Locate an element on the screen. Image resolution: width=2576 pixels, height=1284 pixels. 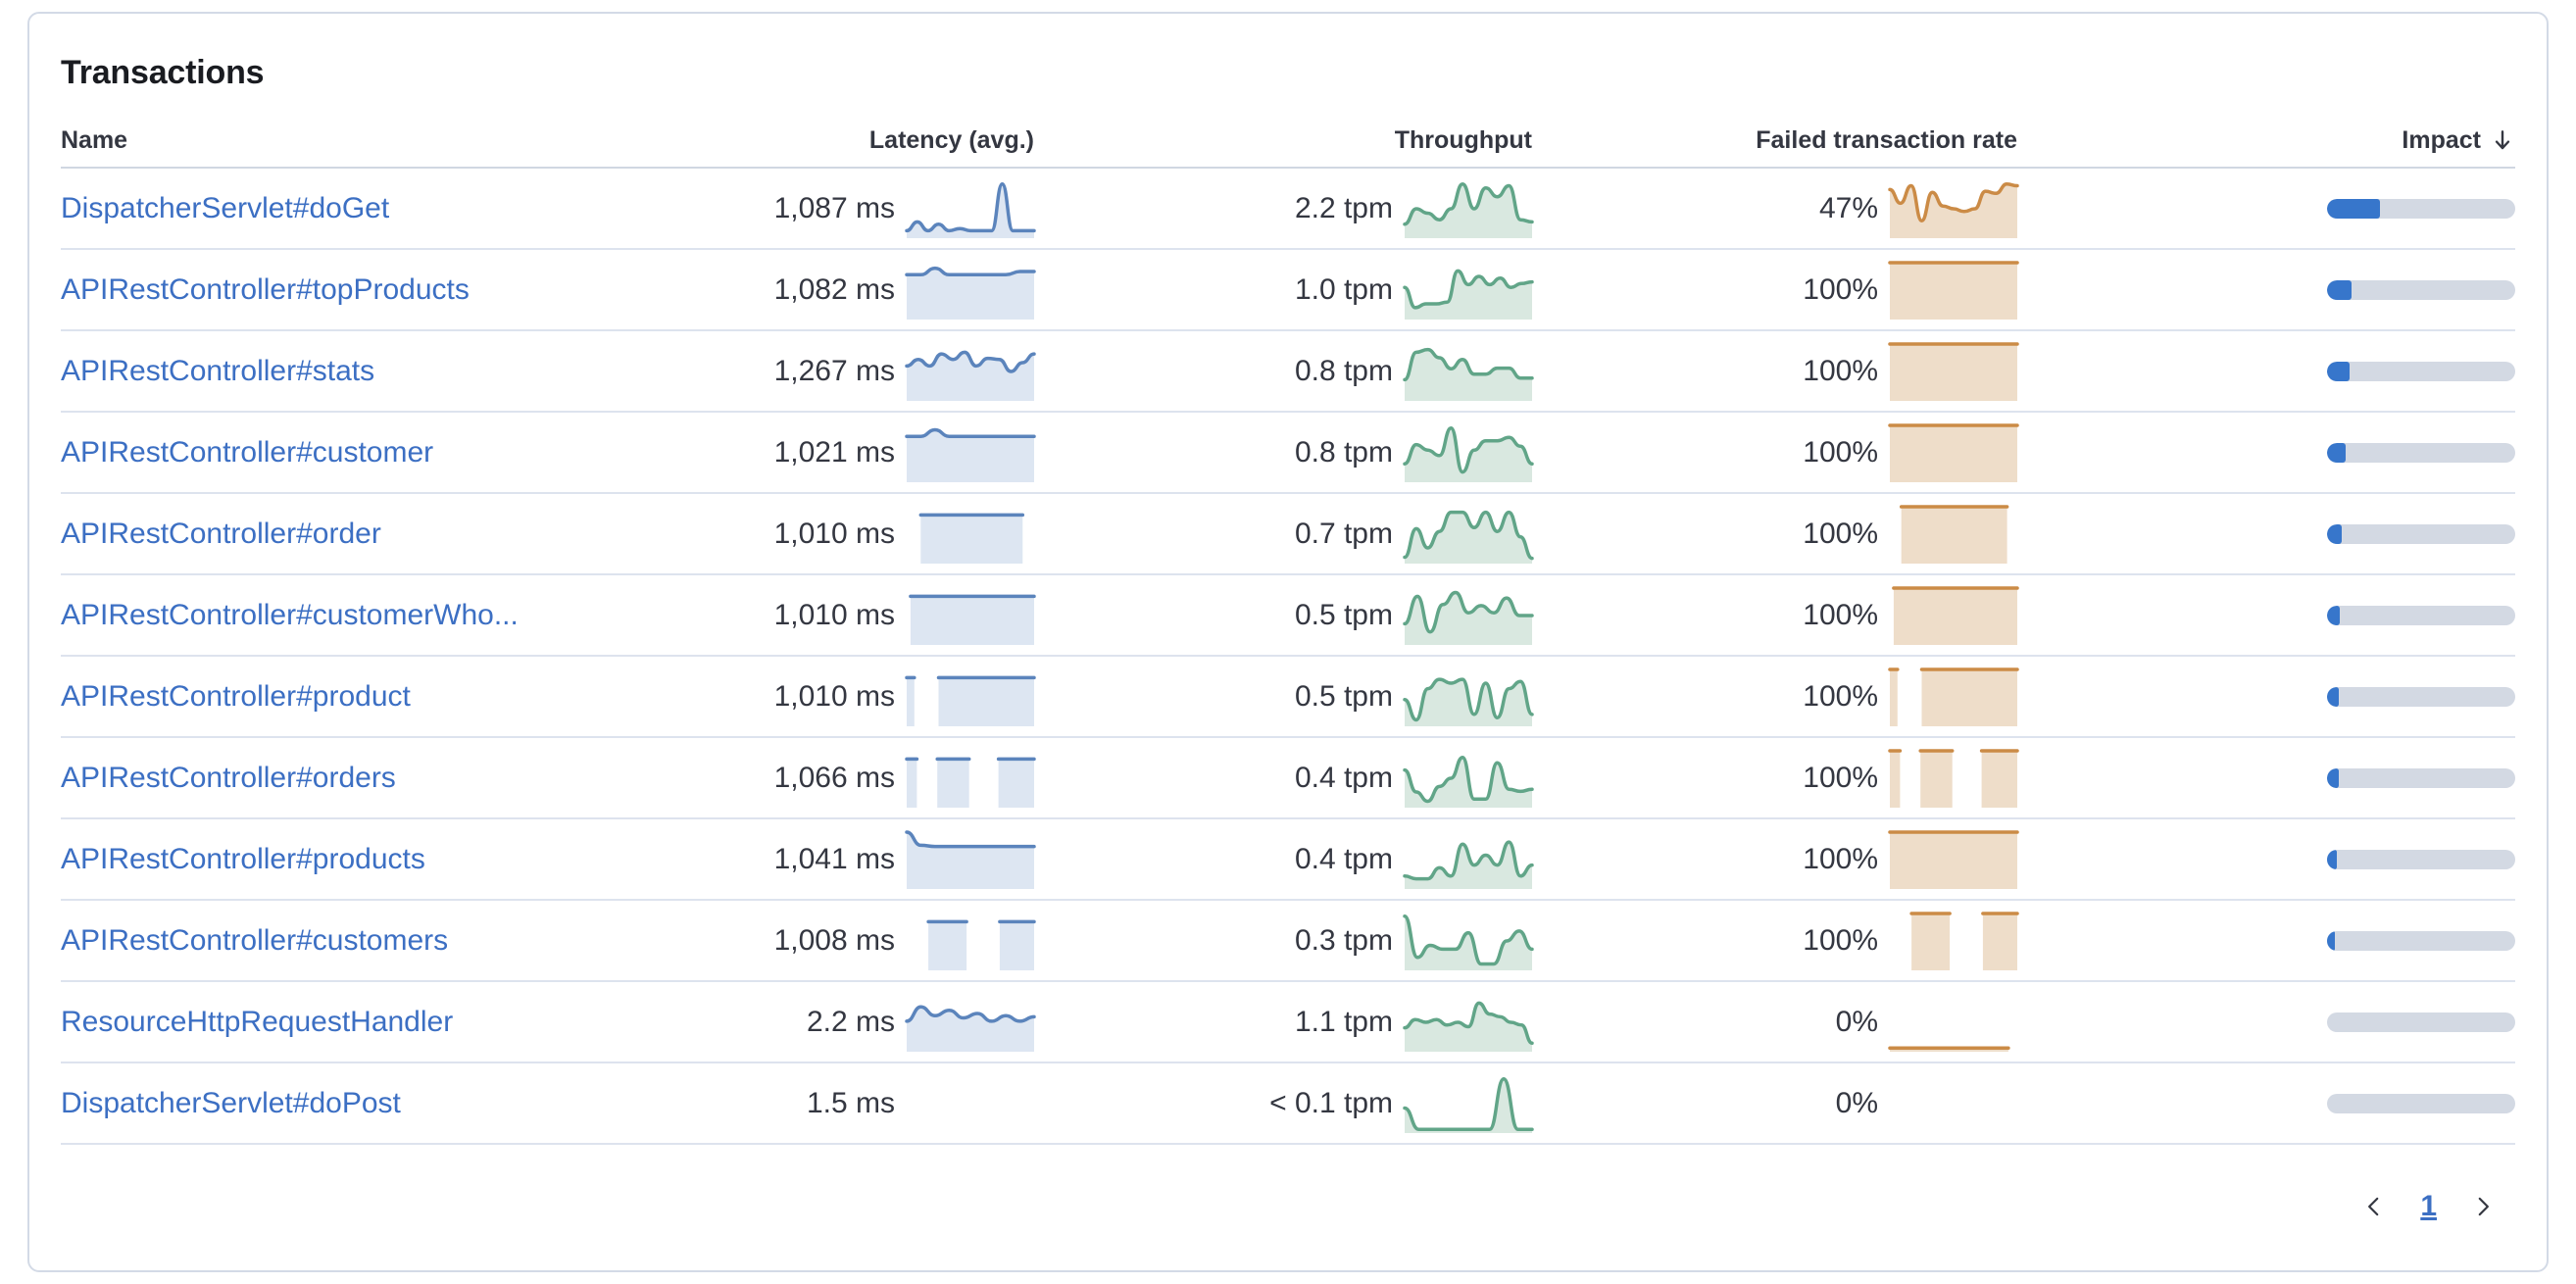
page-number-1: 1 is located at coordinates (2428, 1206).